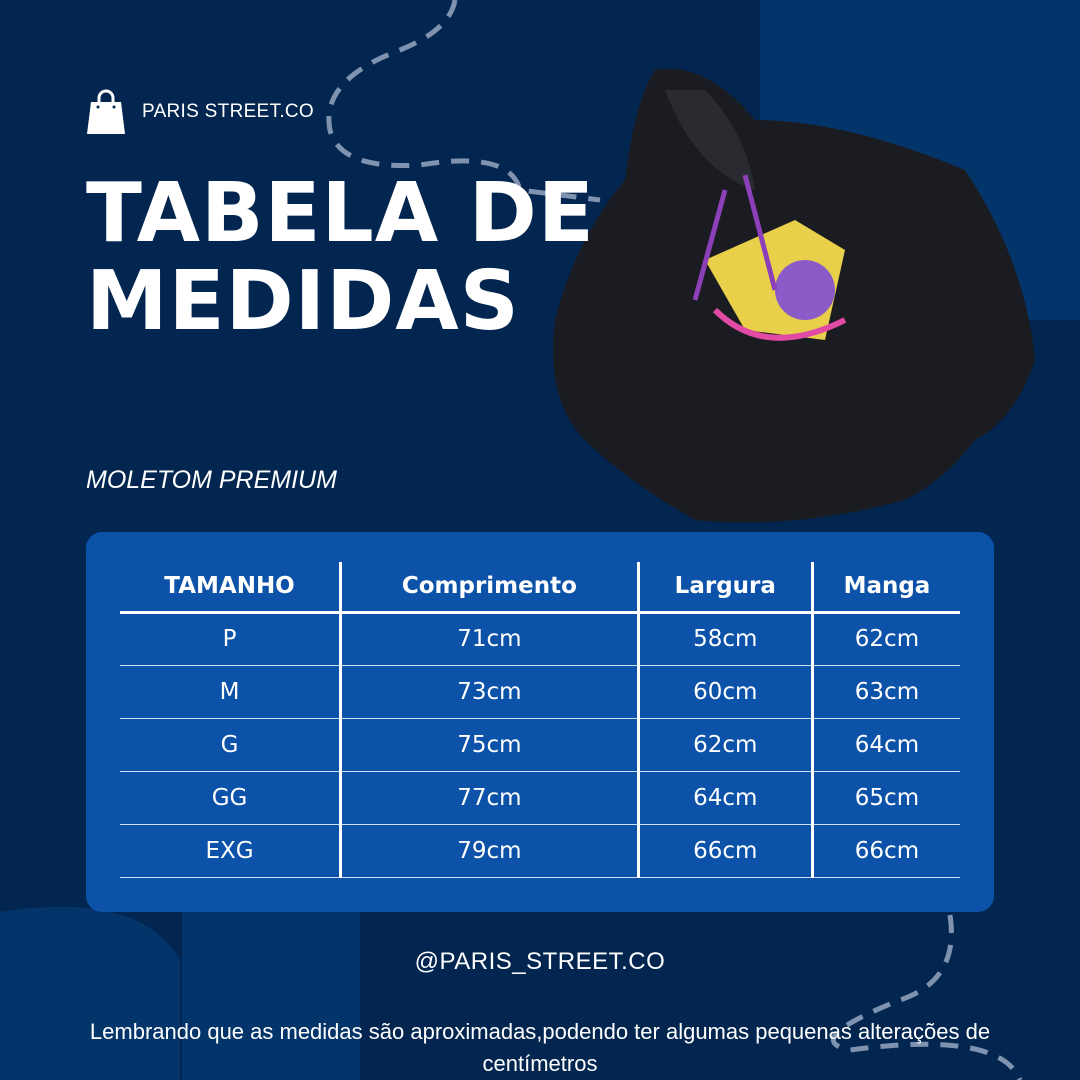 The width and height of the screenshot is (1080, 1080). What do you see at coordinates (230, 798) in the screenshot?
I see `table-cell: GG` at bounding box center [230, 798].